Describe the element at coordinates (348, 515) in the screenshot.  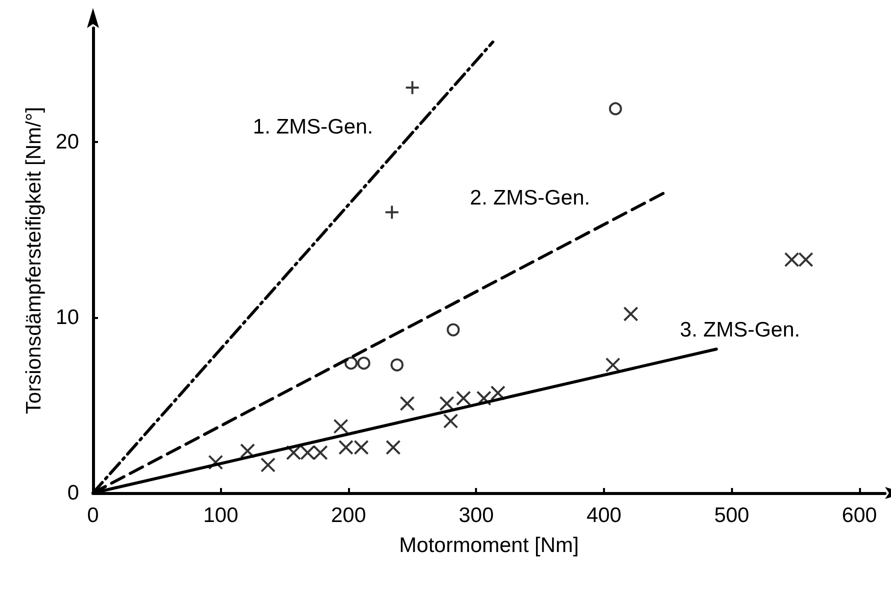
I see `x-tick-label: 200` at that location.